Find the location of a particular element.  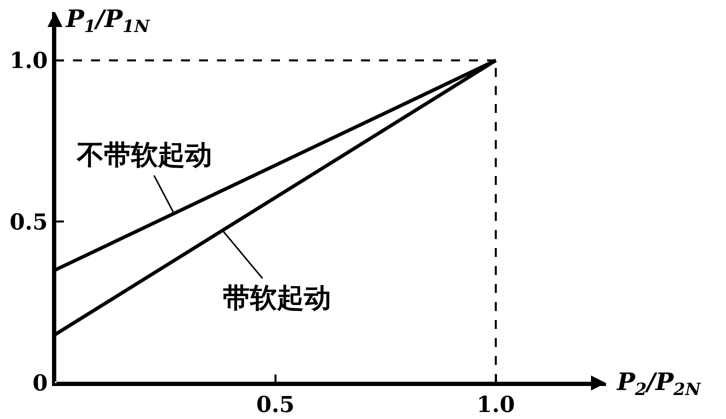

x-axis-title: P$_{2}$/P$_{2N}$ is located at coordinates (659, 383).